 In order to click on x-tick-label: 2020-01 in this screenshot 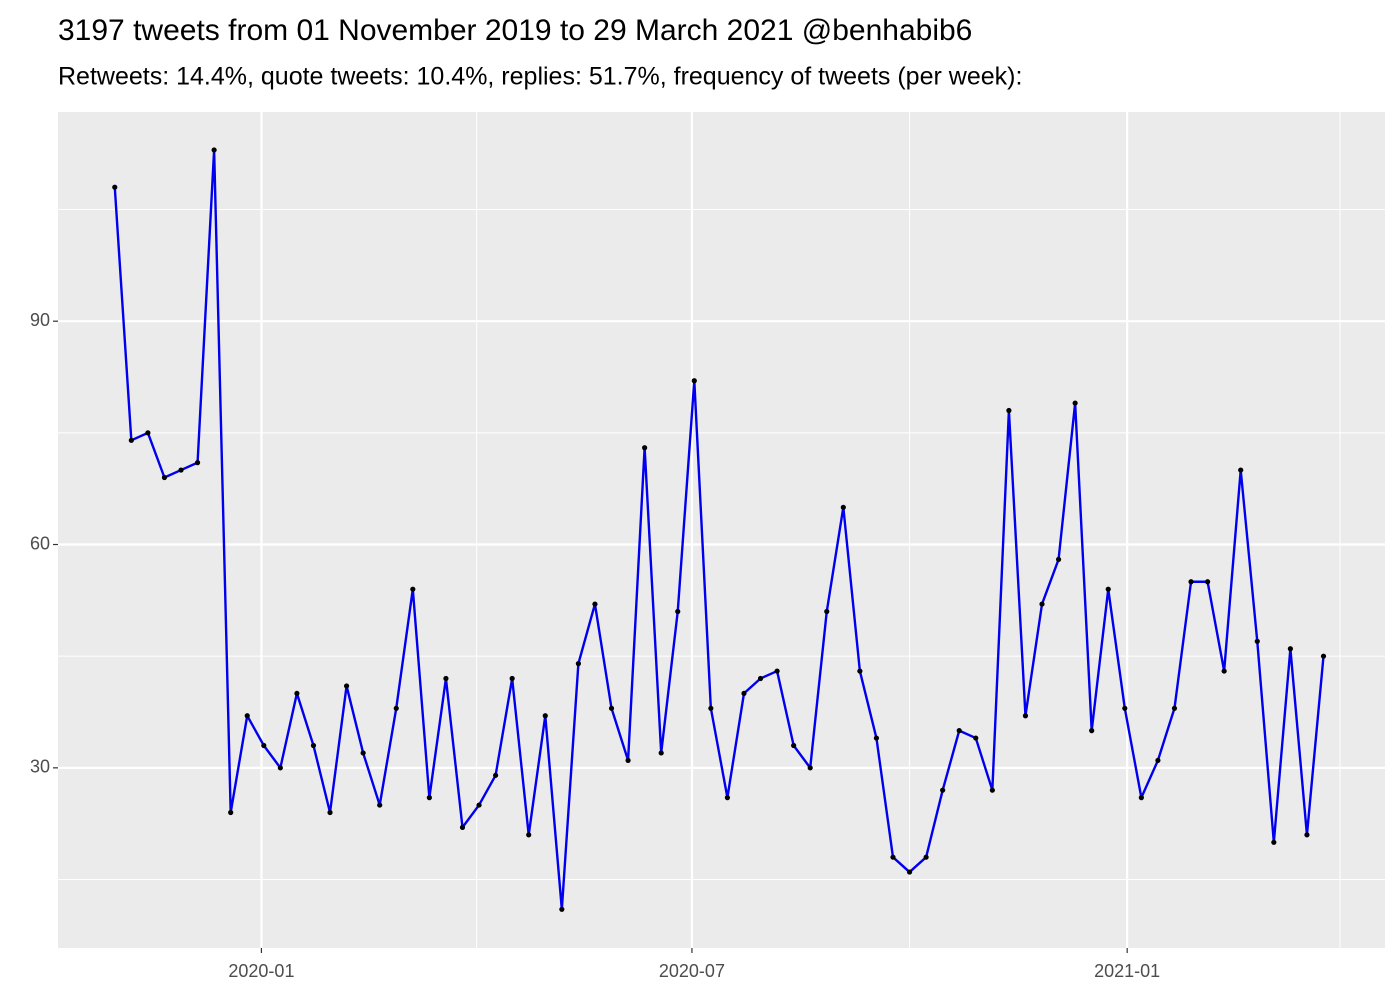, I will do `click(261, 971)`.